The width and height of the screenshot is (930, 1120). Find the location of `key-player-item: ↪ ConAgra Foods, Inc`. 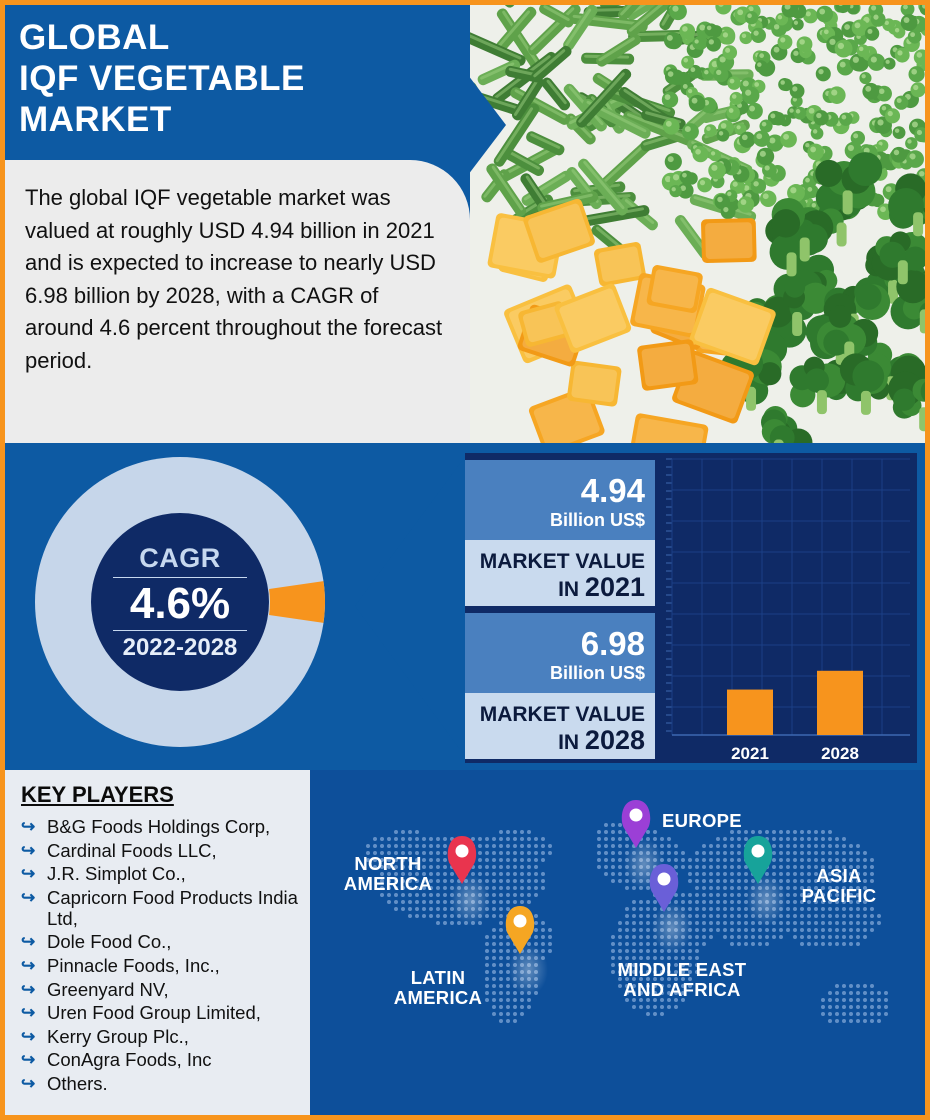

key-player-item: ↪ ConAgra Foods, Inc is located at coordinates (165, 1059).